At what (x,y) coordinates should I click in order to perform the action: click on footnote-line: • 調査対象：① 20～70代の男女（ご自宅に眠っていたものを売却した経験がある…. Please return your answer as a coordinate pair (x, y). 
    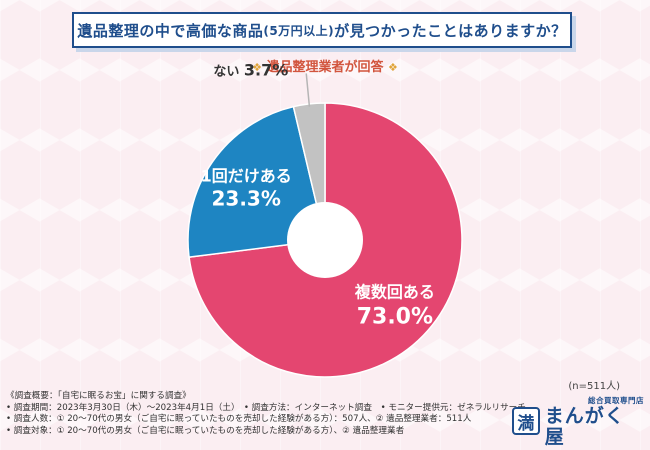
    Looking at the image, I should click on (205, 430).